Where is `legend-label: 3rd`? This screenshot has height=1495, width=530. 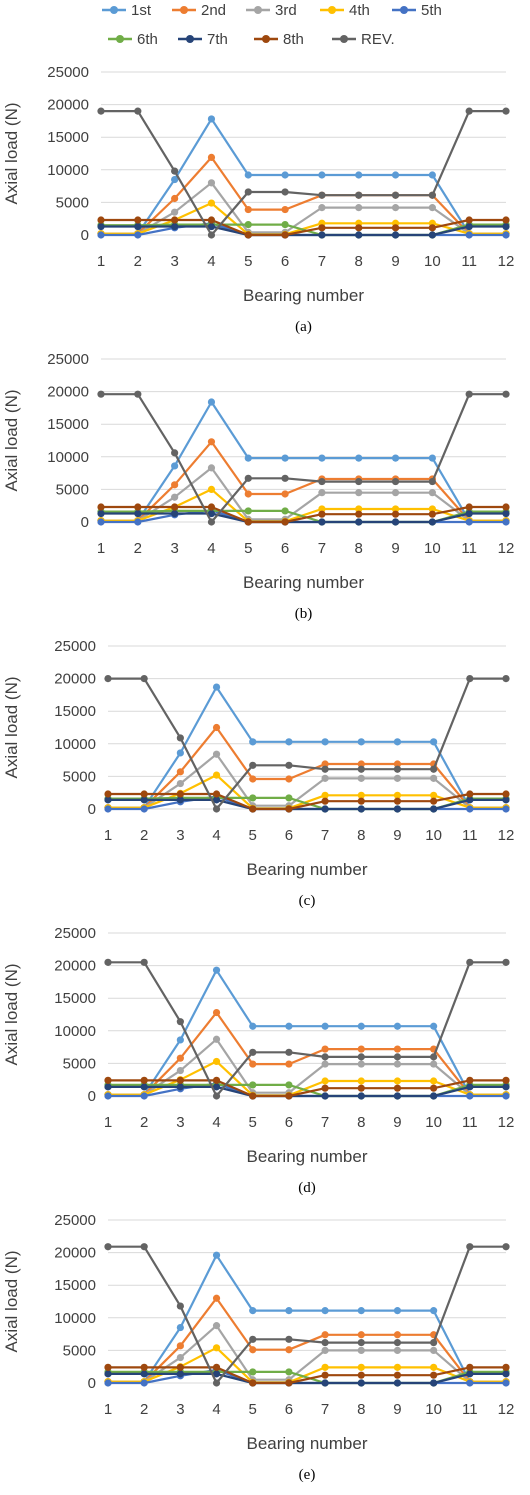 legend-label: 3rd is located at coordinates (286, 10).